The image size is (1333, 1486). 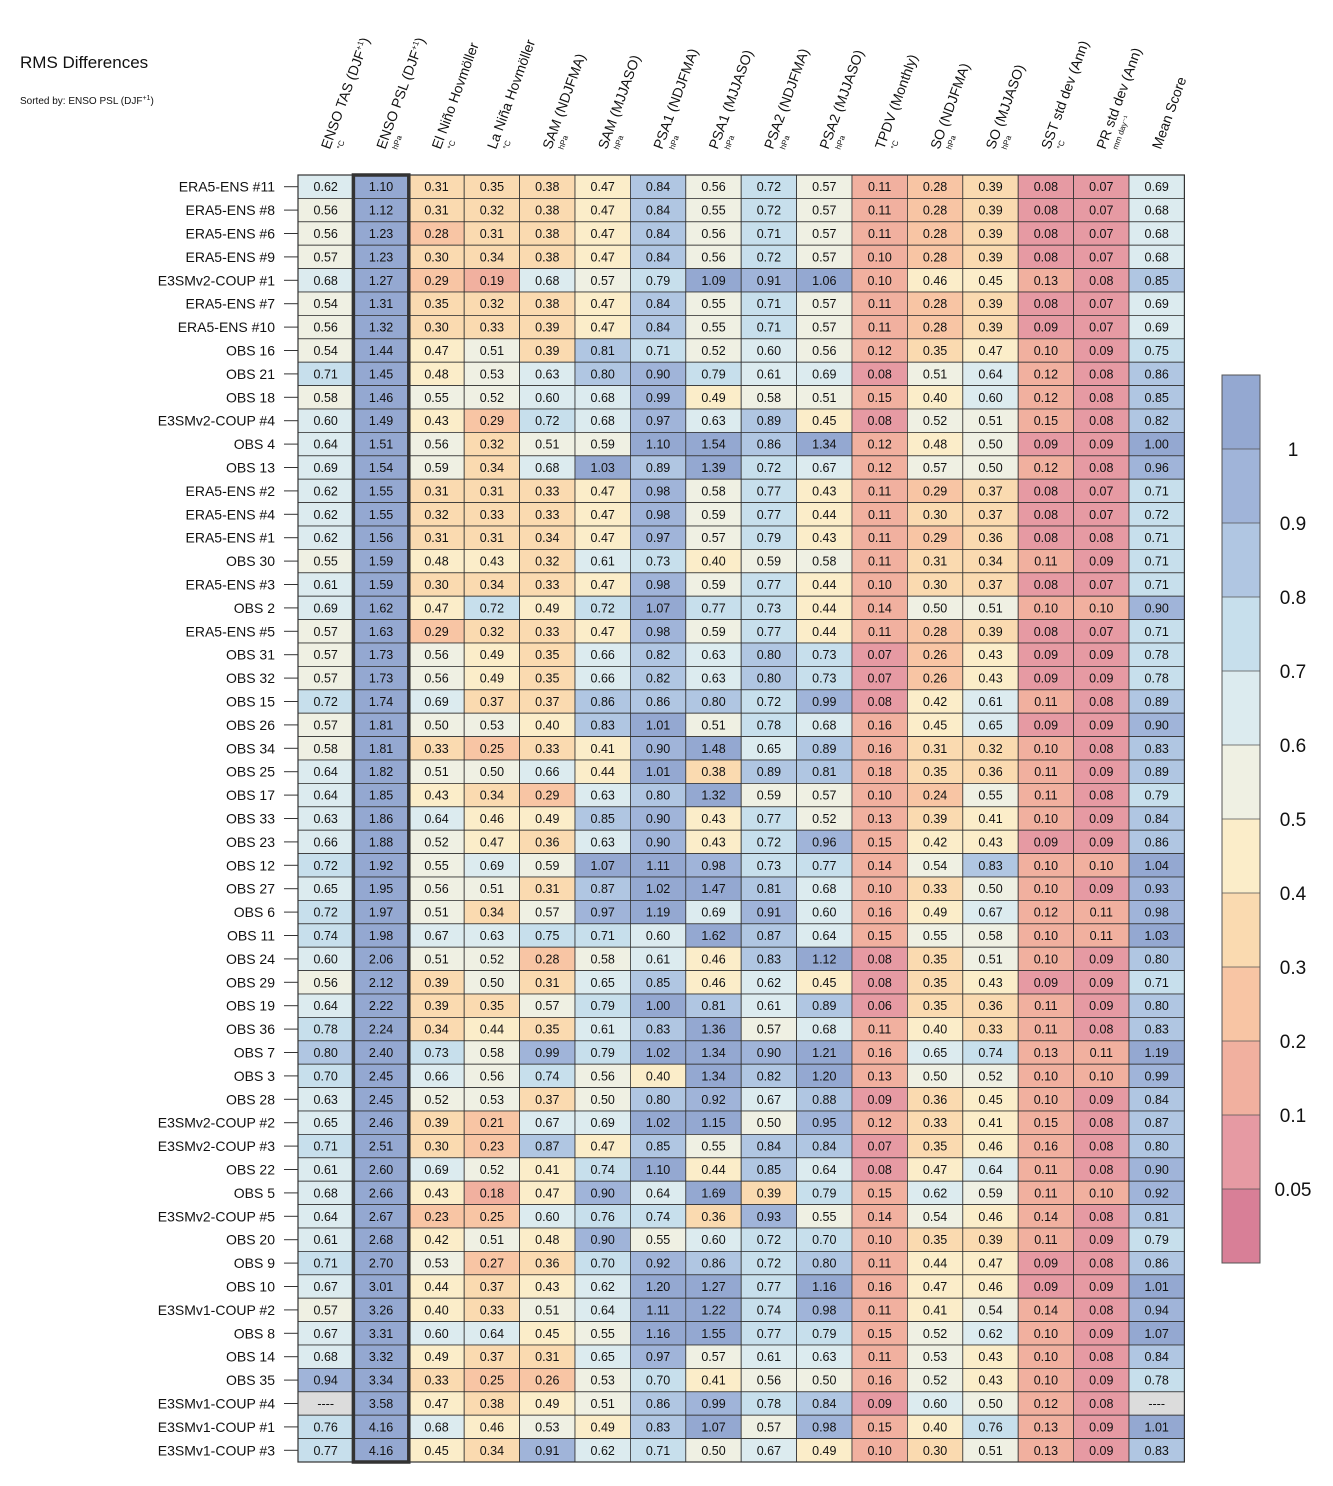 What do you see at coordinates (381, 1123) in the screenshot?
I see `cell-value: 2.46` at bounding box center [381, 1123].